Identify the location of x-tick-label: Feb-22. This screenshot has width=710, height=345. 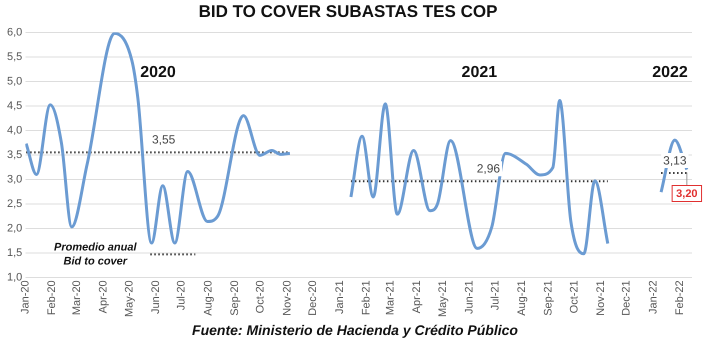
(680, 298).